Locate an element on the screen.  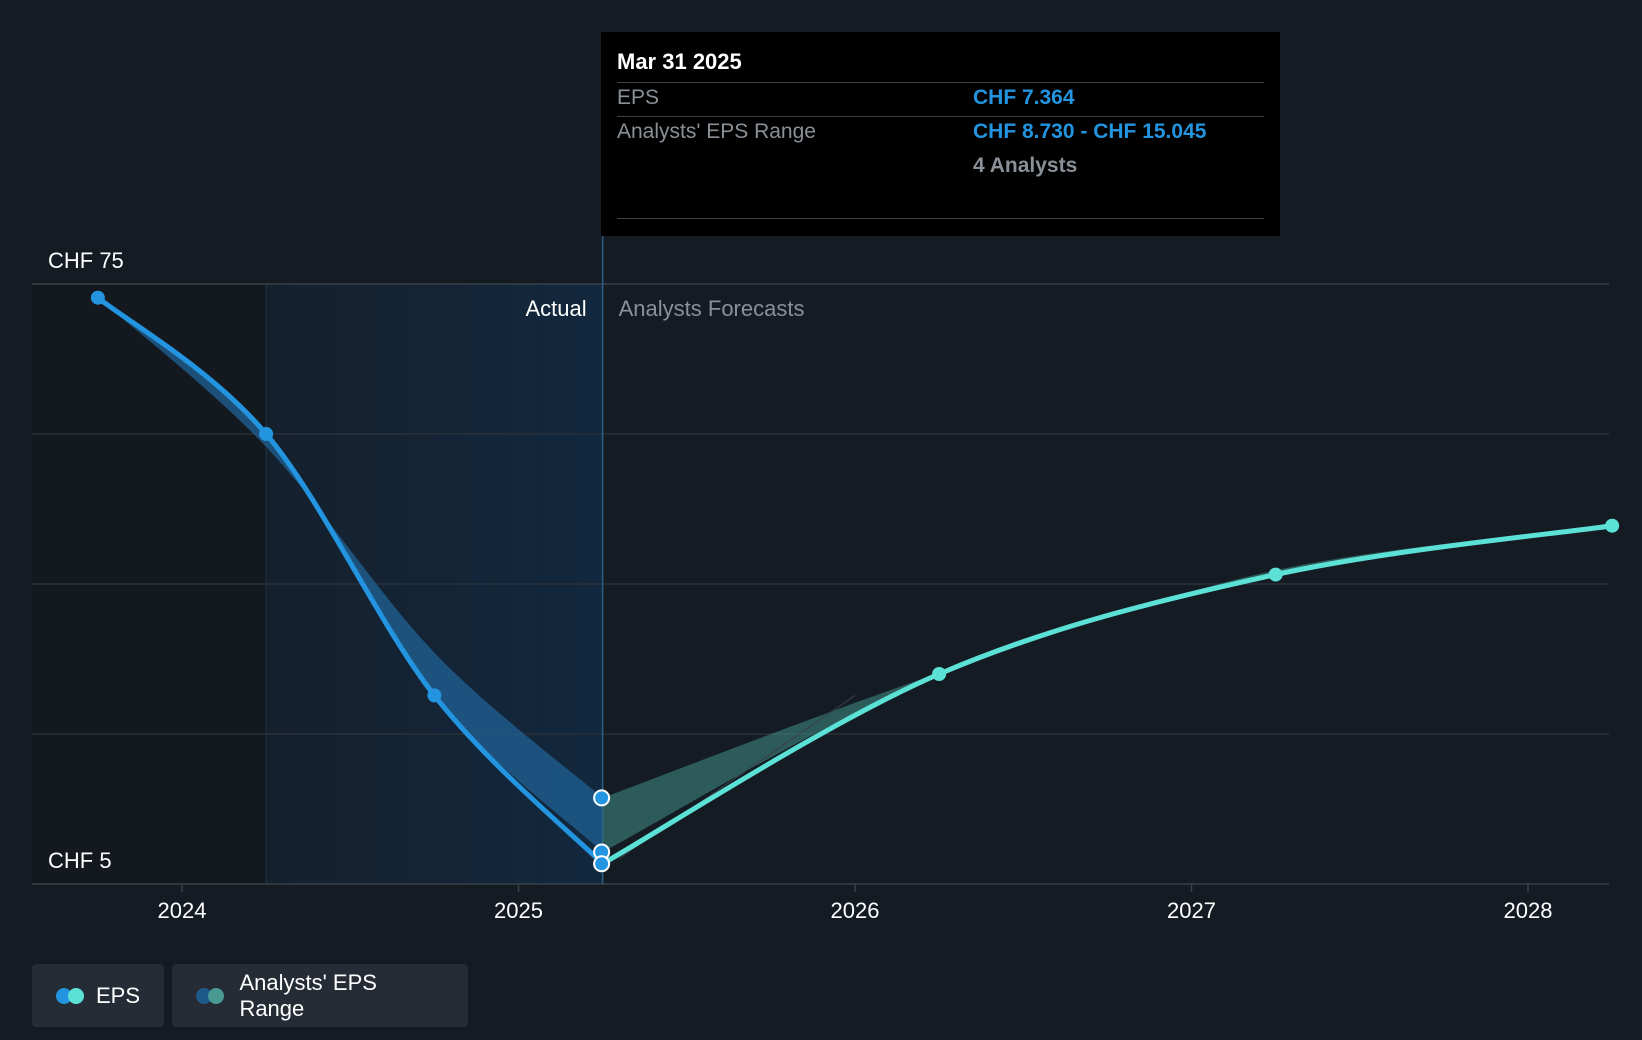
tooltip-eps-value: CHF 7.364 is located at coordinates (1024, 97).